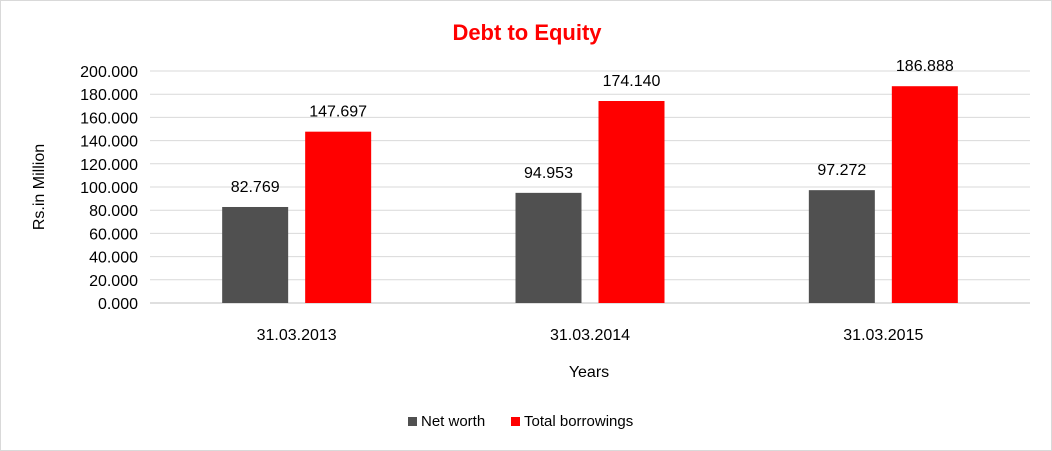 This screenshot has width=1052, height=451. I want to click on data-label: 97.272, so click(841, 170).